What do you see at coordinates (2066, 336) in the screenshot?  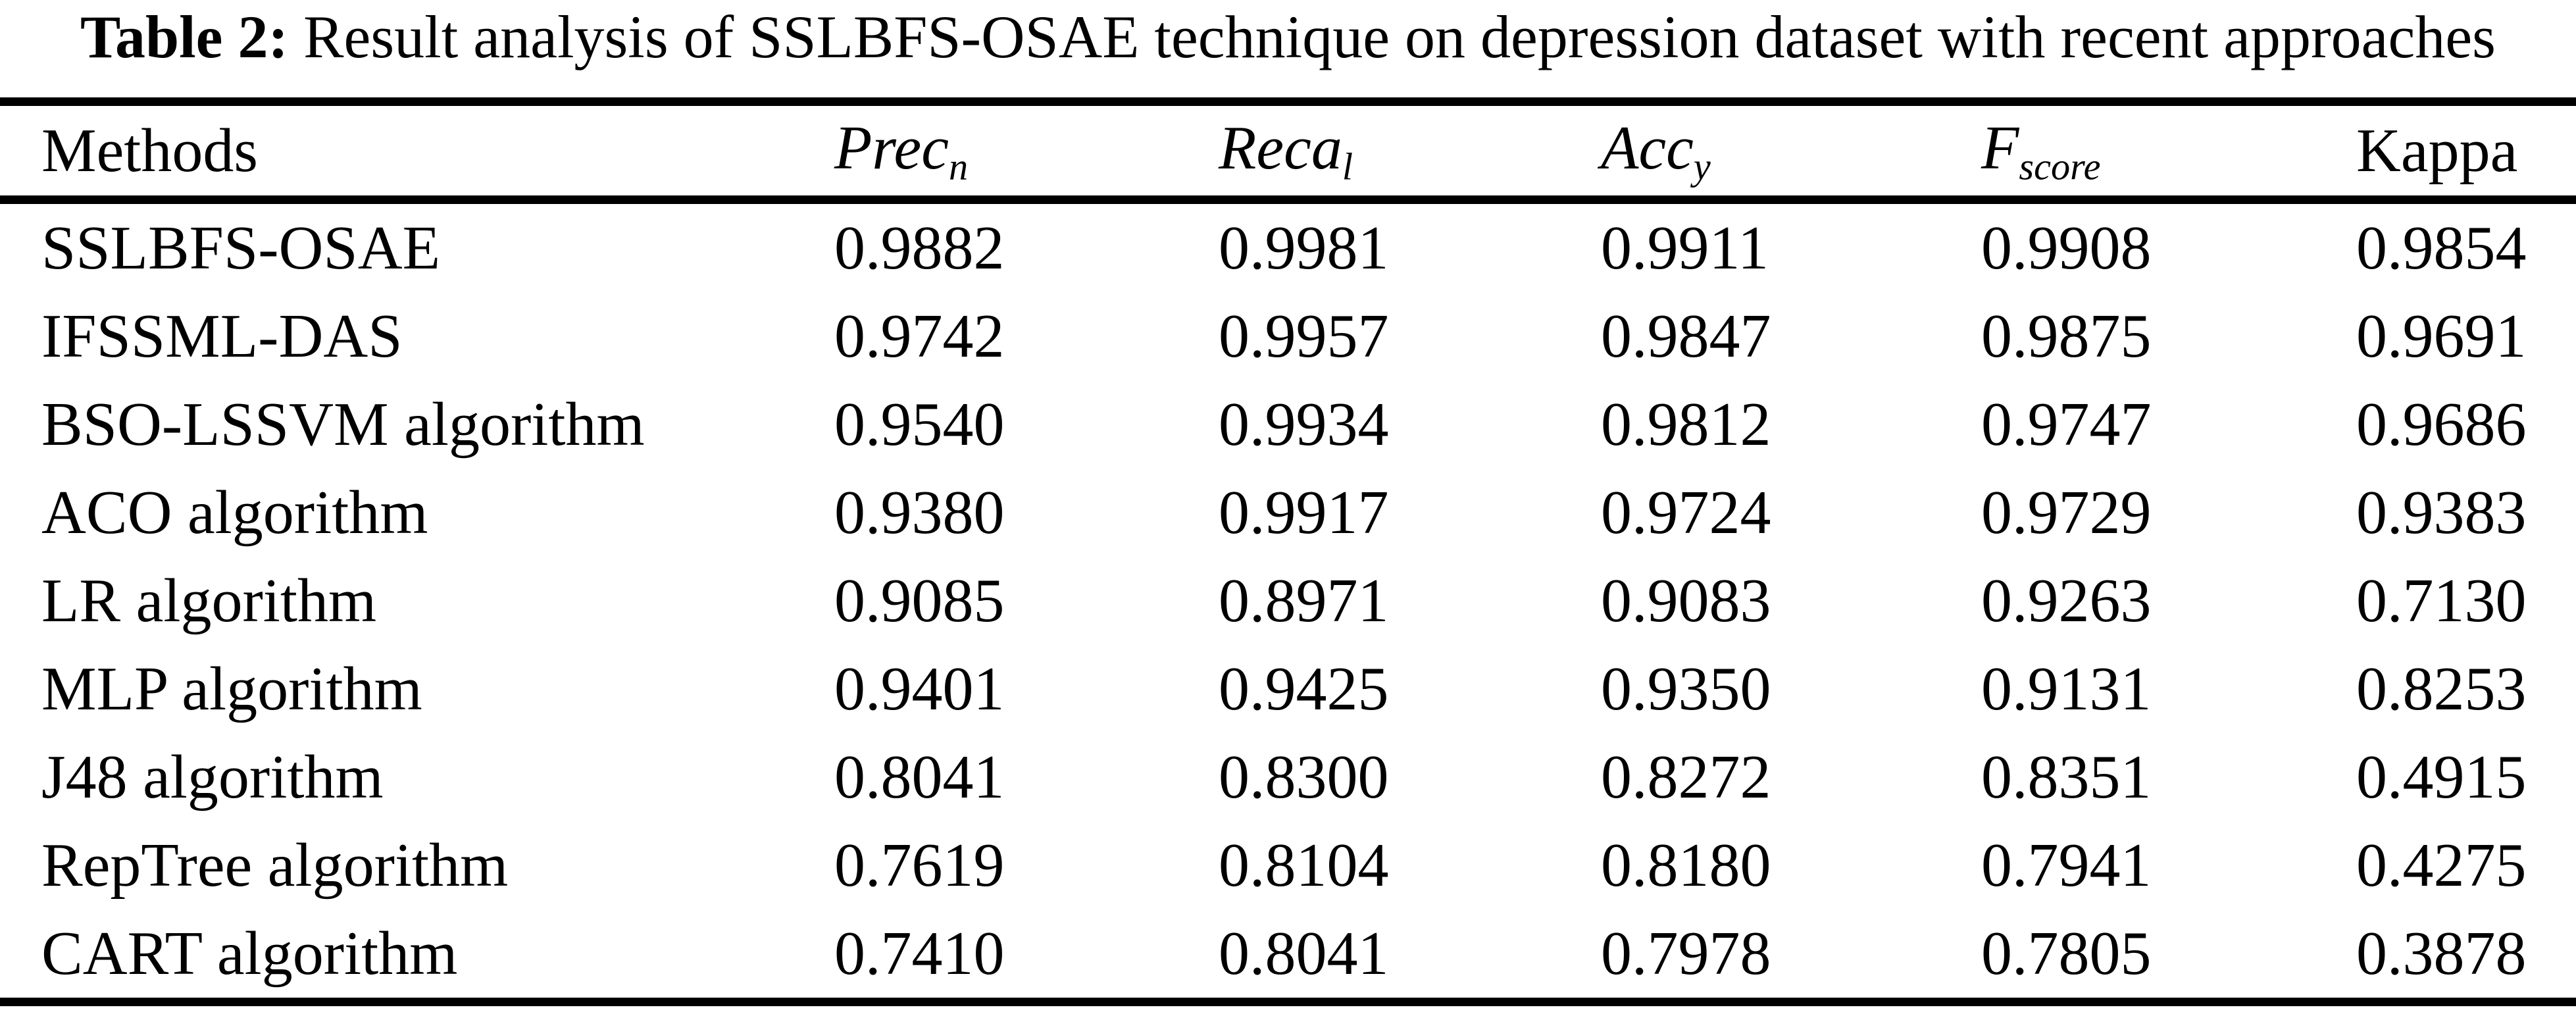 I see `metric-value-cell: 0.9875` at bounding box center [2066, 336].